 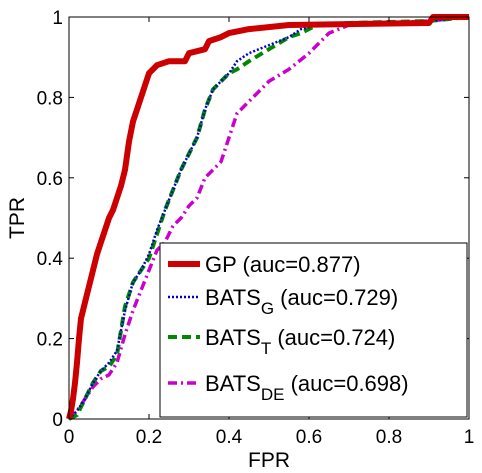 I want to click on y-tick-label: 0.6, so click(x=50, y=179).